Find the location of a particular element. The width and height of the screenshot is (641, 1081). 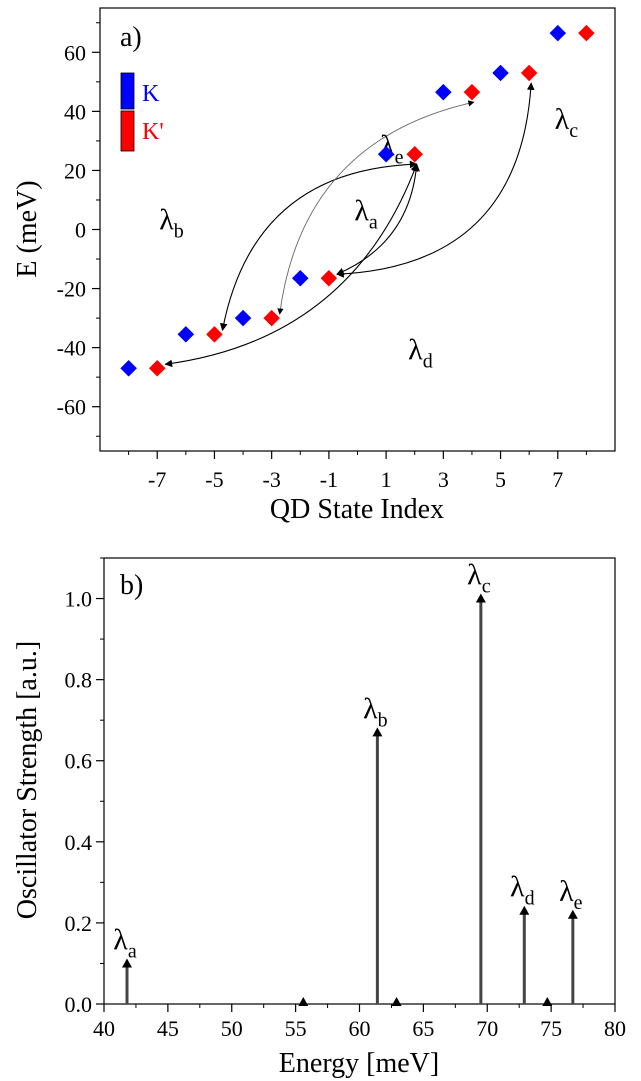

y-tick-label-a: 20 is located at coordinates (75, 170).